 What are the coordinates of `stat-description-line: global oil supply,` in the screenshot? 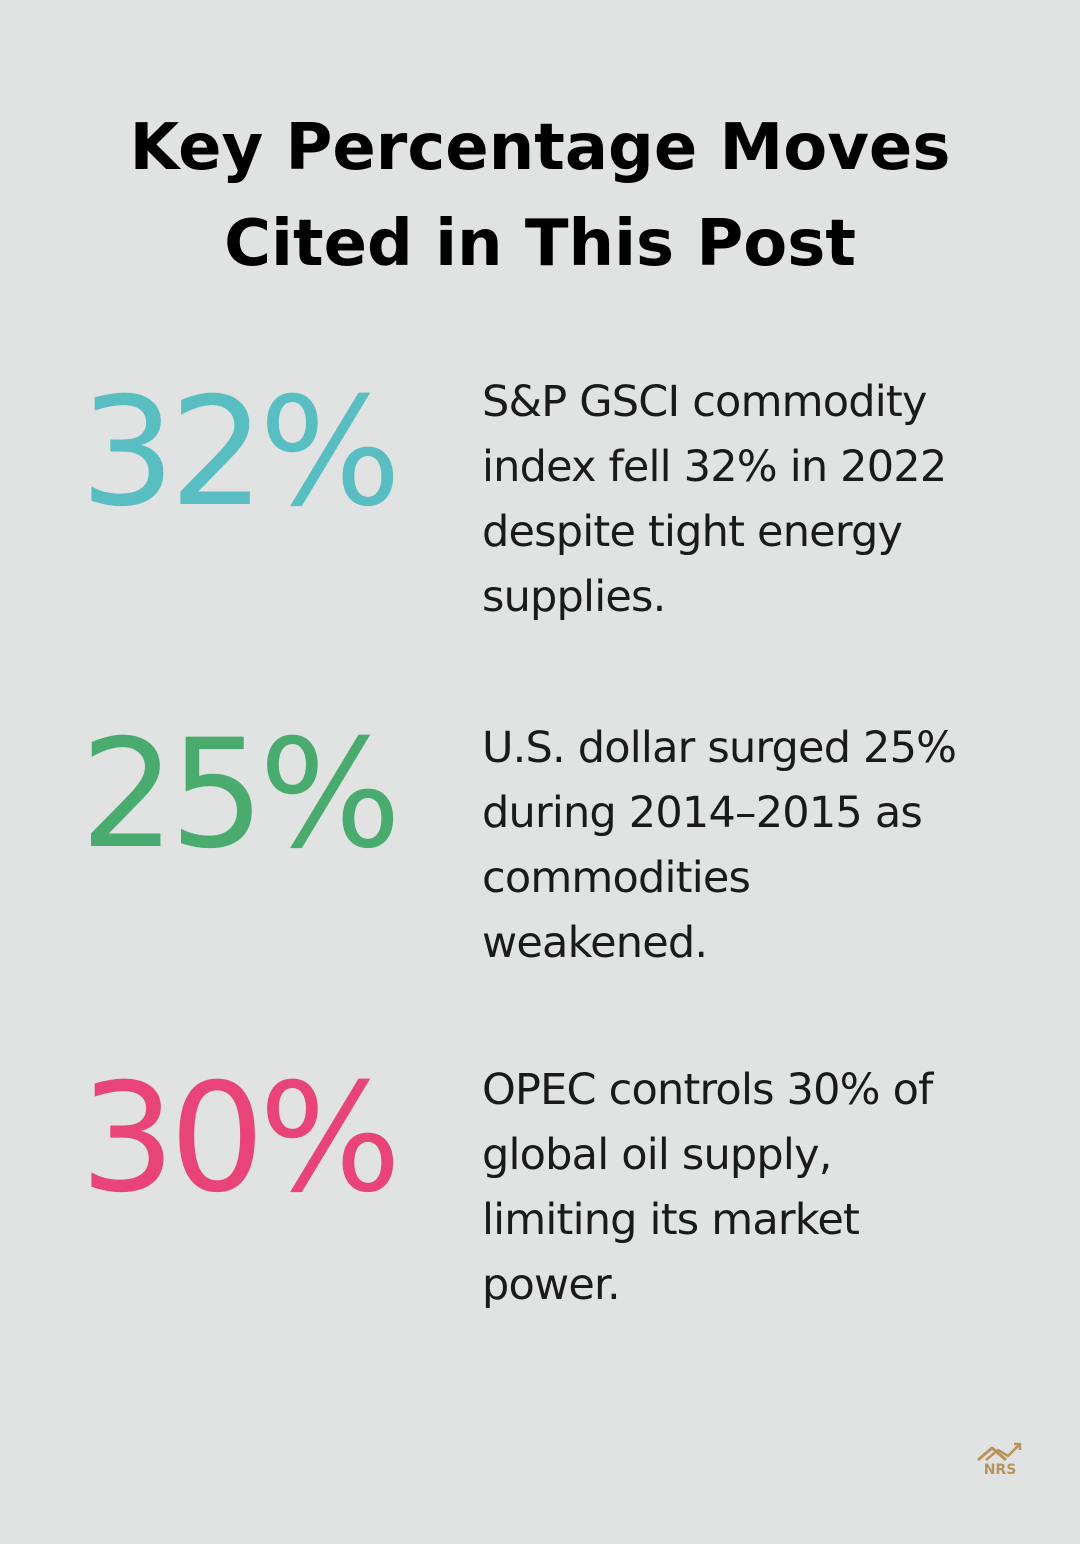 It's located at (657, 1155).